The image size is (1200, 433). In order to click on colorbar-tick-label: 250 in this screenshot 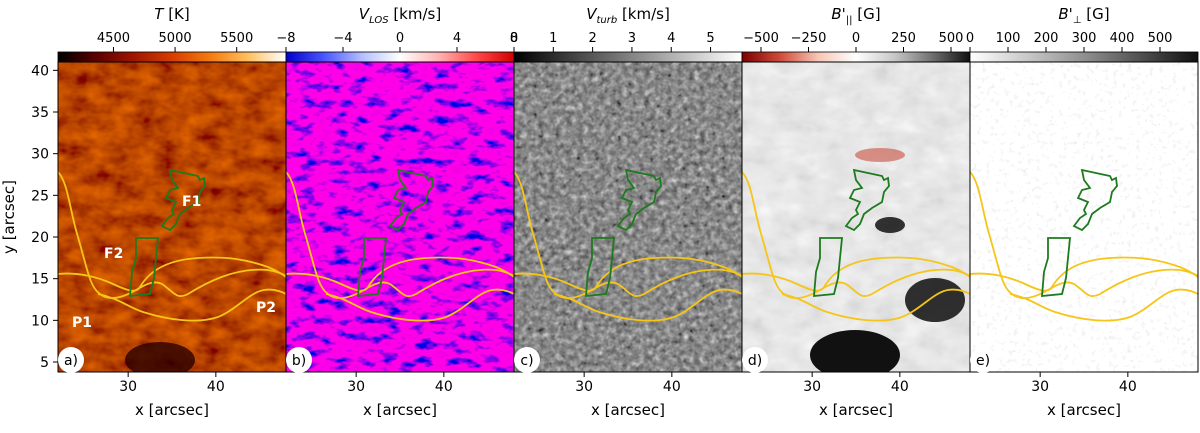, I will do `click(903, 38)`.